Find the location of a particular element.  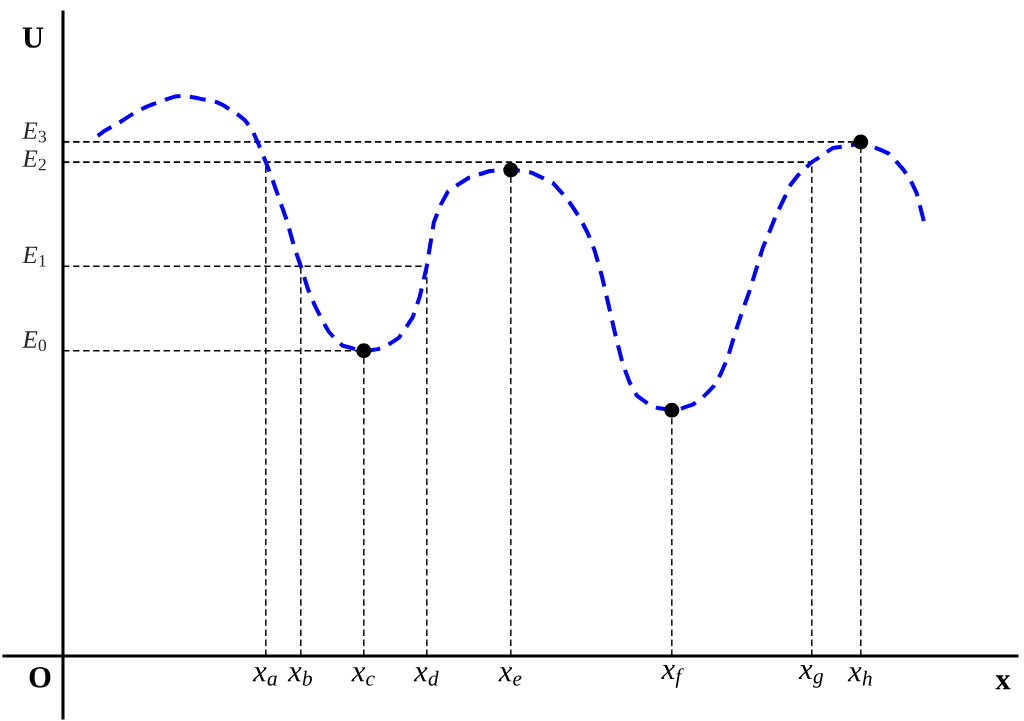

ref-line-label: E$_{2}$ is located at coordinates (34, 160).